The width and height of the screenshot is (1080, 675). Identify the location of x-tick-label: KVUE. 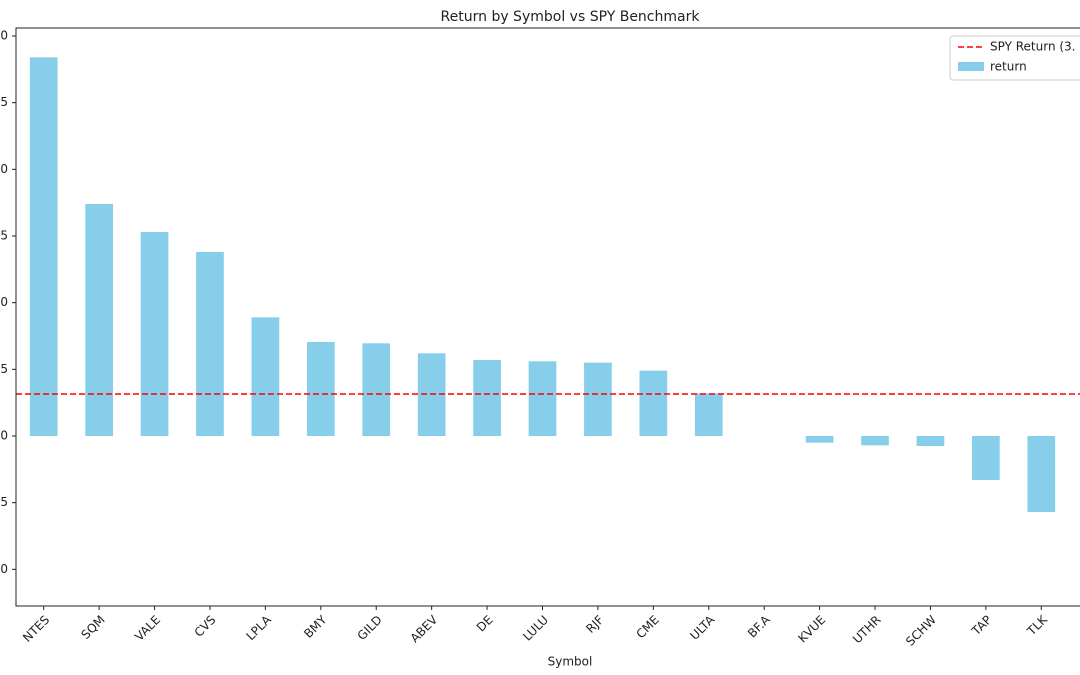
(811, 629).